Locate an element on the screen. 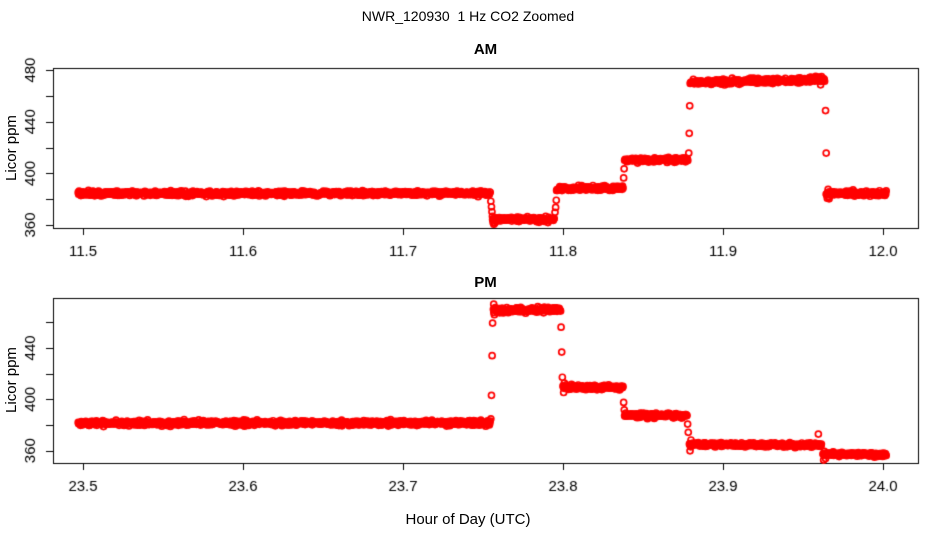 The width and height of the screenshot is (936, 540). plot-main-title: NWR_120930 1 Hz CO2 Zoomed is located at coordinates (468, 16).